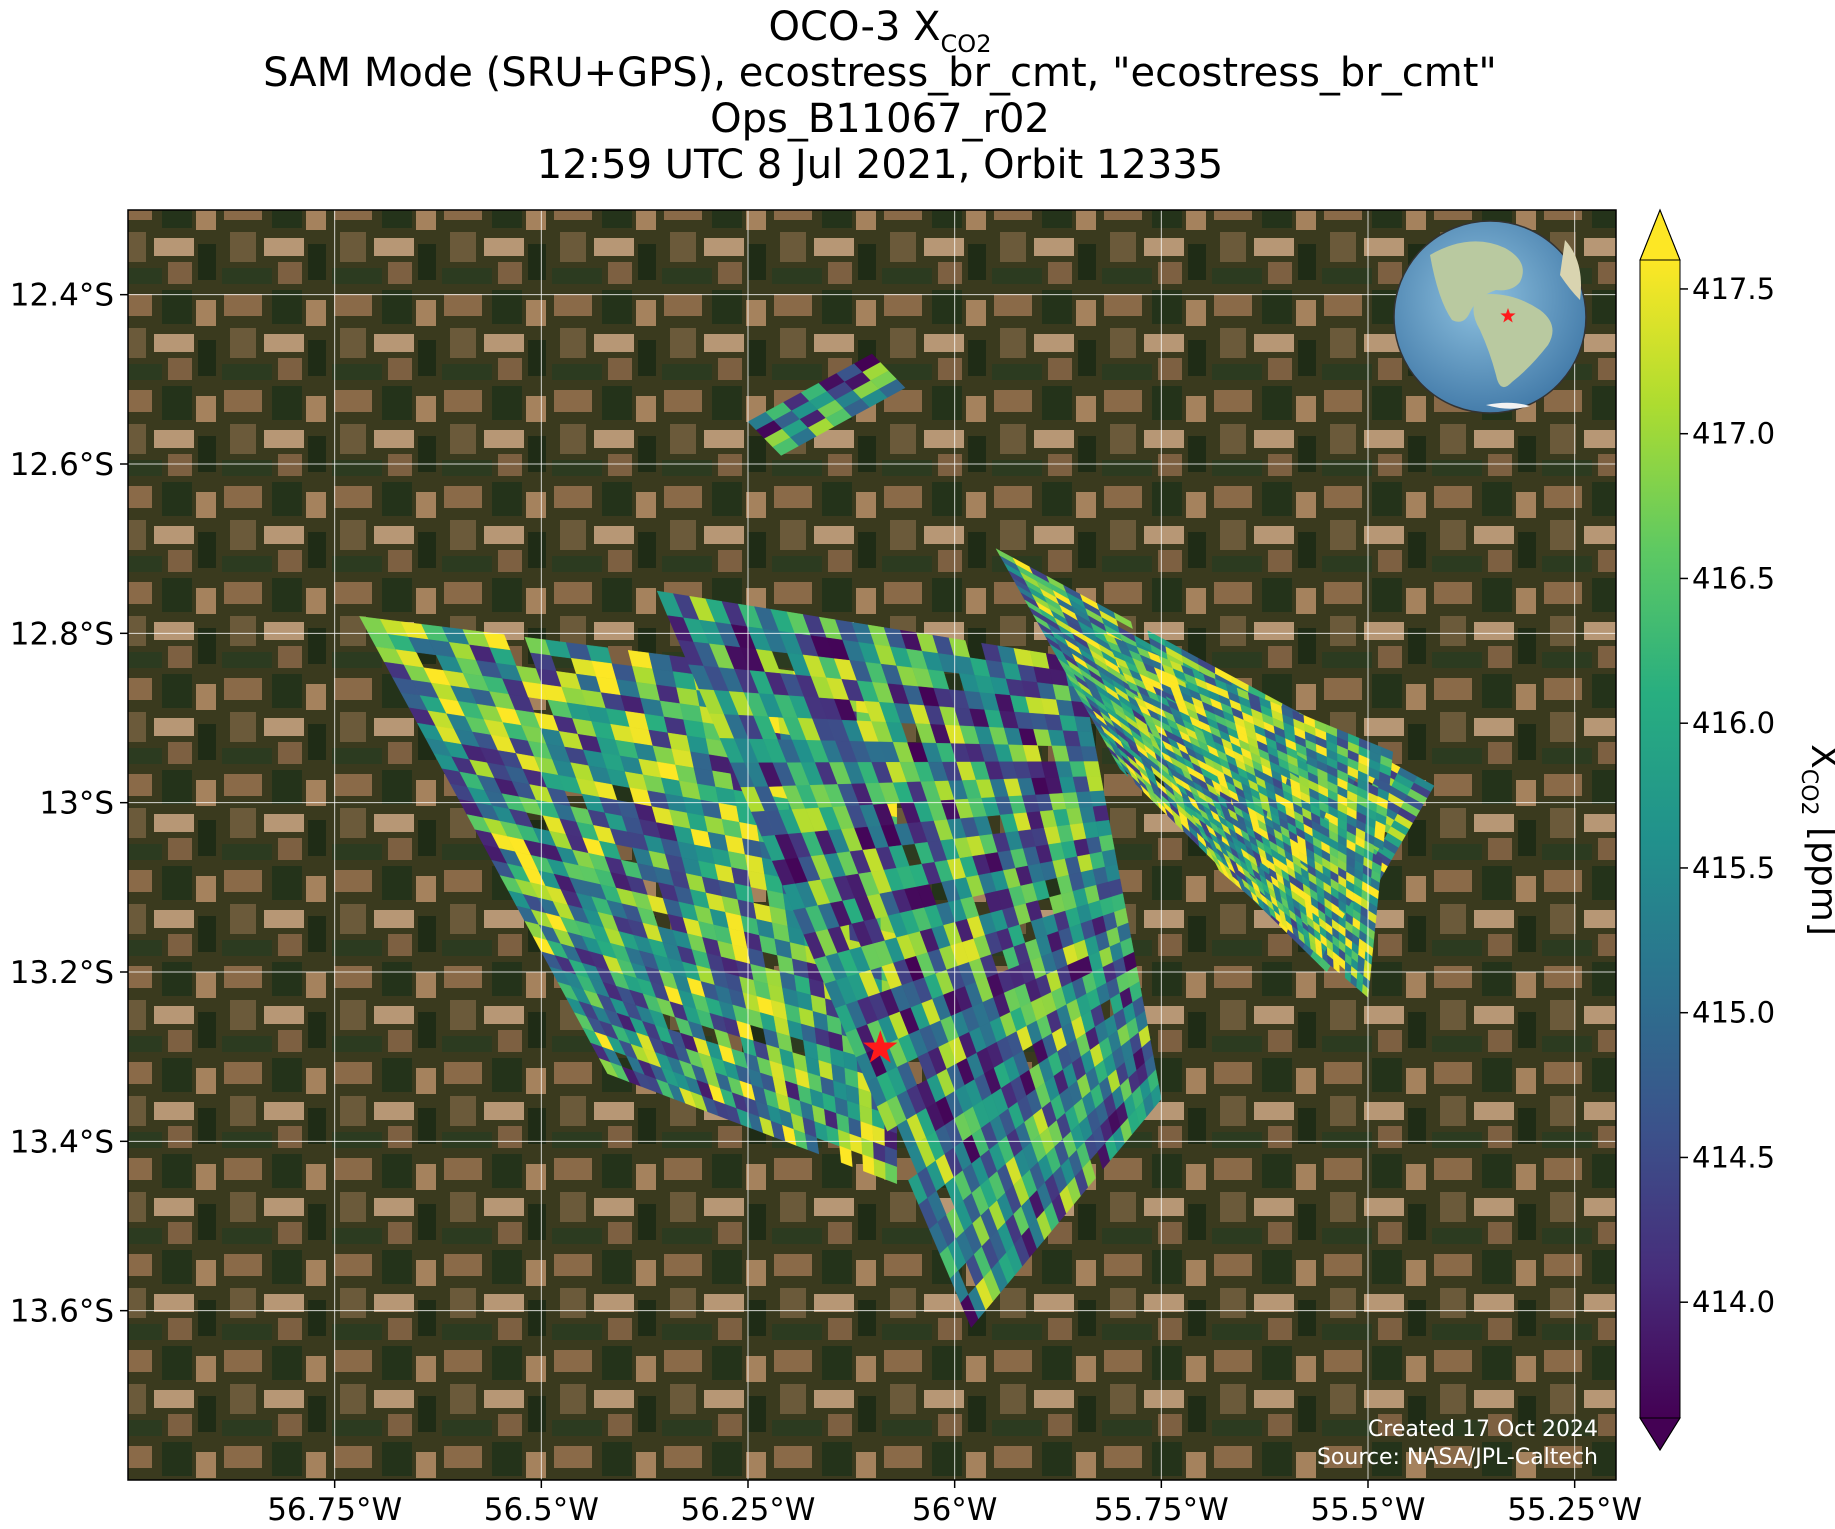 The height and width of the screenshot is (1529, 1835). Describe the element at coordinates (1161, 1510) in the screenshot. I see `lon-tick-label: 55.75°W` at that location.